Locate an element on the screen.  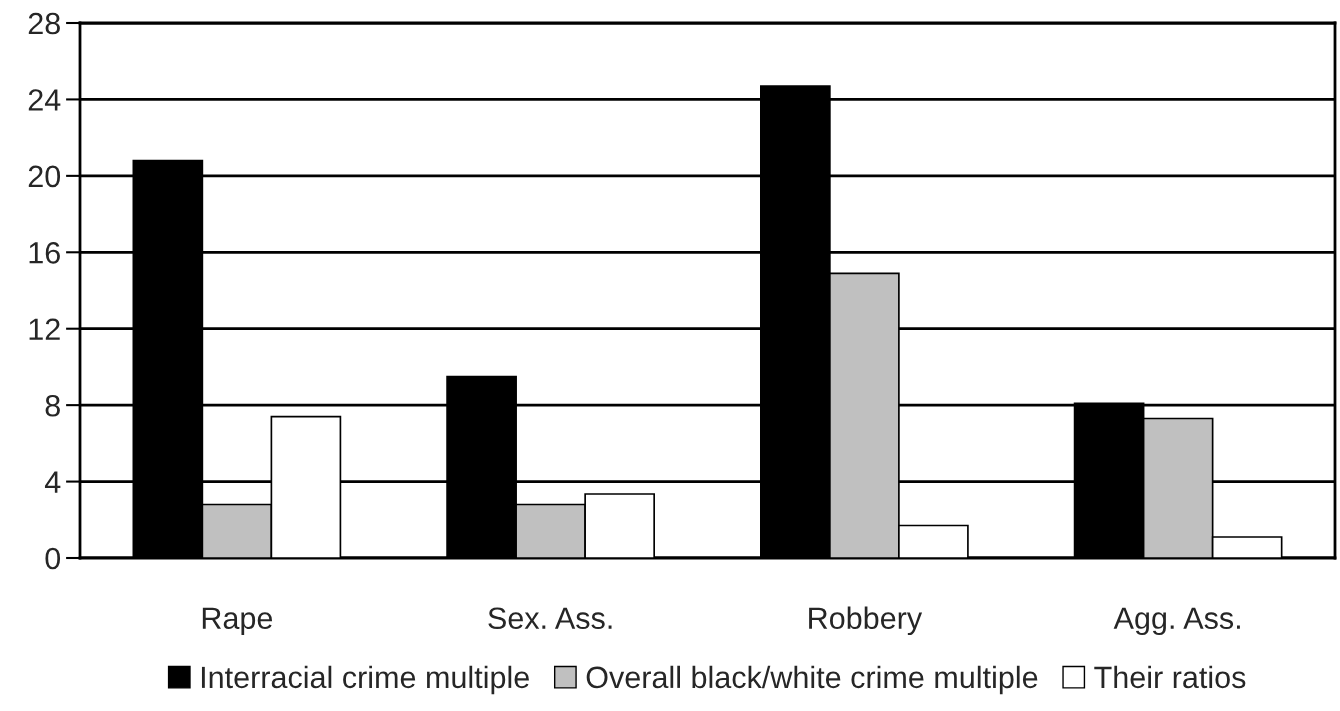
y-tick-label: 4 is located at coordinates (52, 482).